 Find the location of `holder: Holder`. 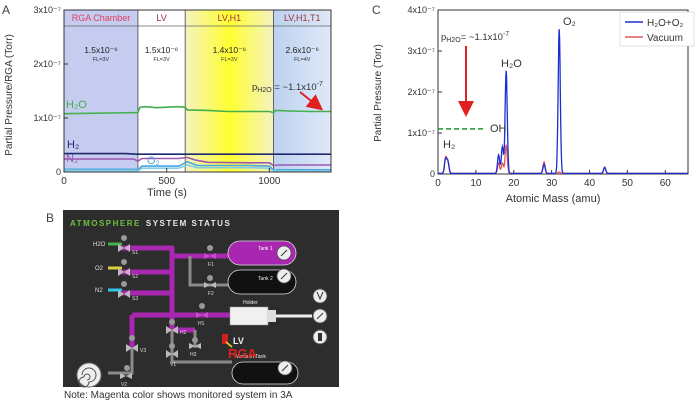

holder: Holder is located at coordinates (270, 313).